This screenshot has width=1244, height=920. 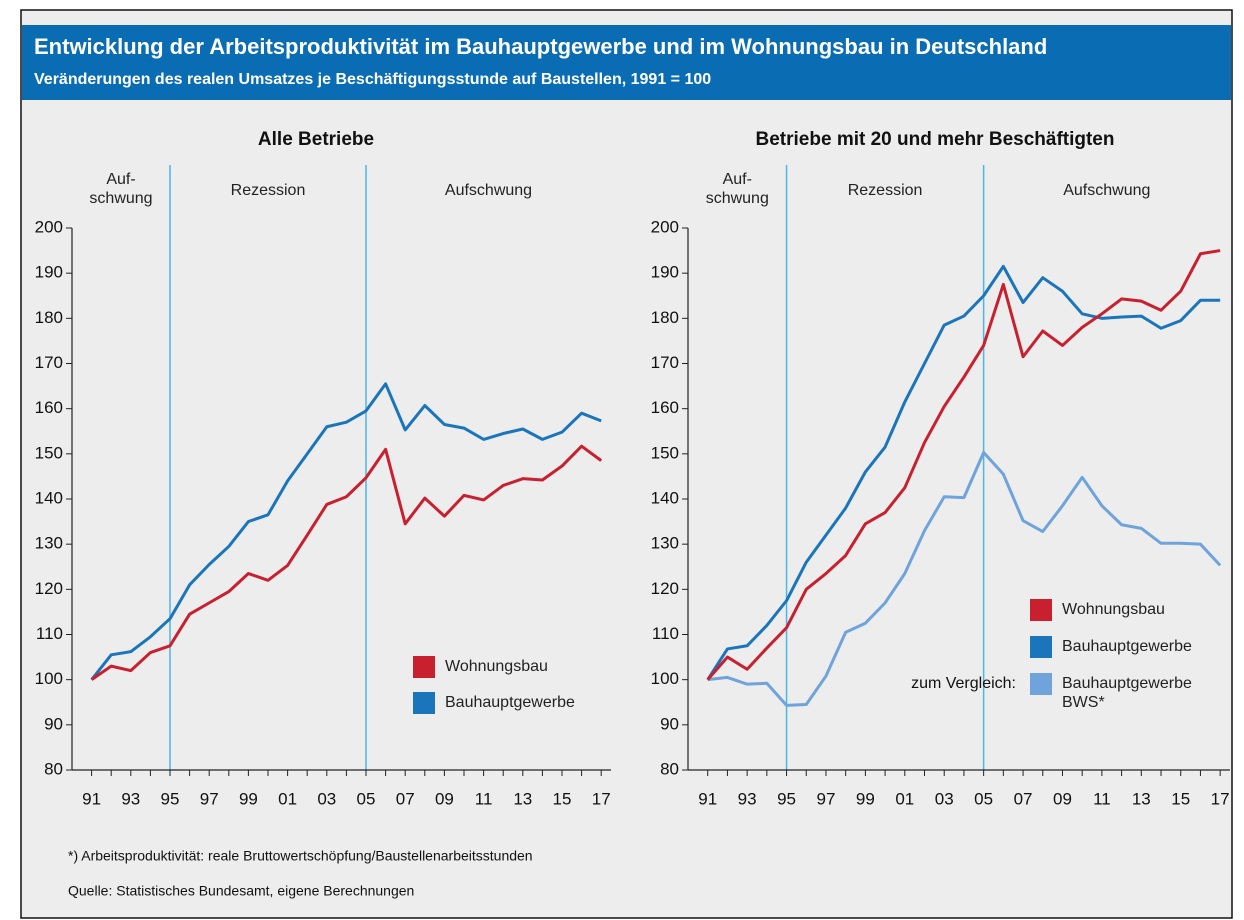 What do you see at coordinates (316, 139) in the screenshot?
I see `panel-title: Alle Betriebe` at bounding box center [316, 139].